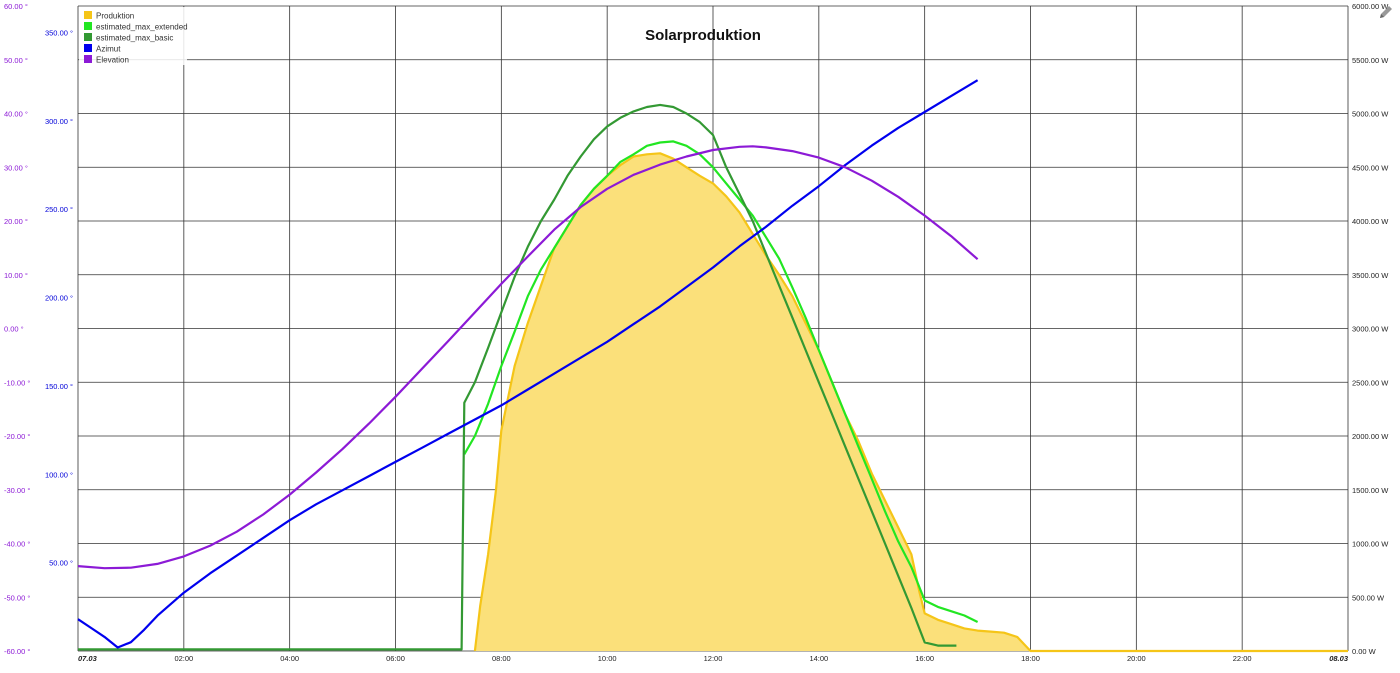 This screenshot has height=673, width=1400. What do you see at coordinates (112, 60) in the screenshot?
I see `legend-label: Elevation` at bounding box center [112, 60].